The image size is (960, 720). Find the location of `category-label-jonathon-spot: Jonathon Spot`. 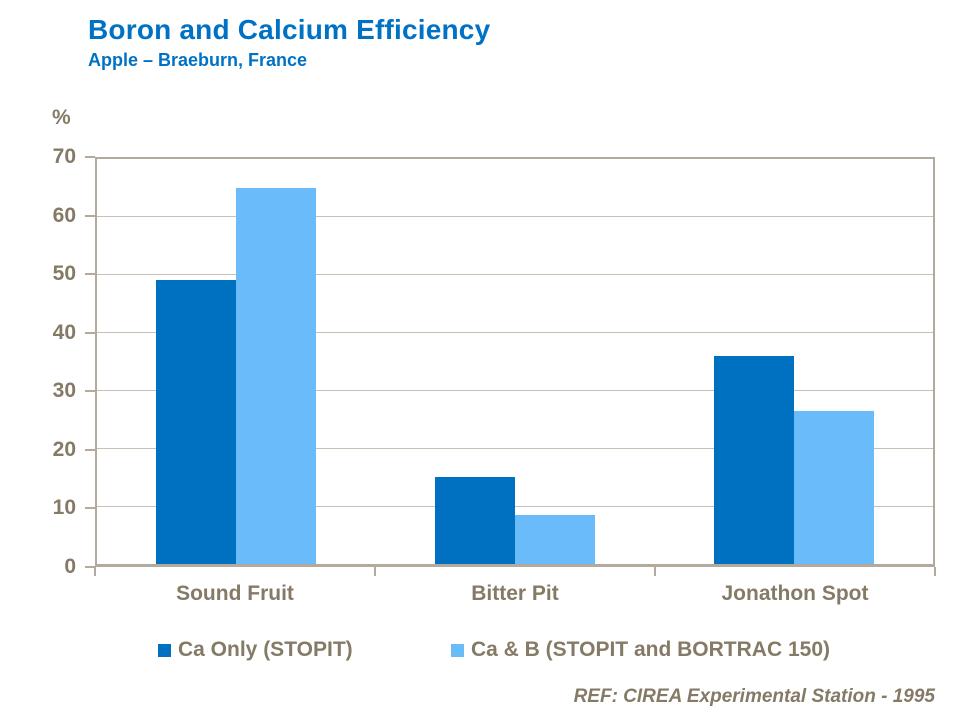

category-label-jonathon-spot: Jonathon Spot is located at coordinates (795, 593).